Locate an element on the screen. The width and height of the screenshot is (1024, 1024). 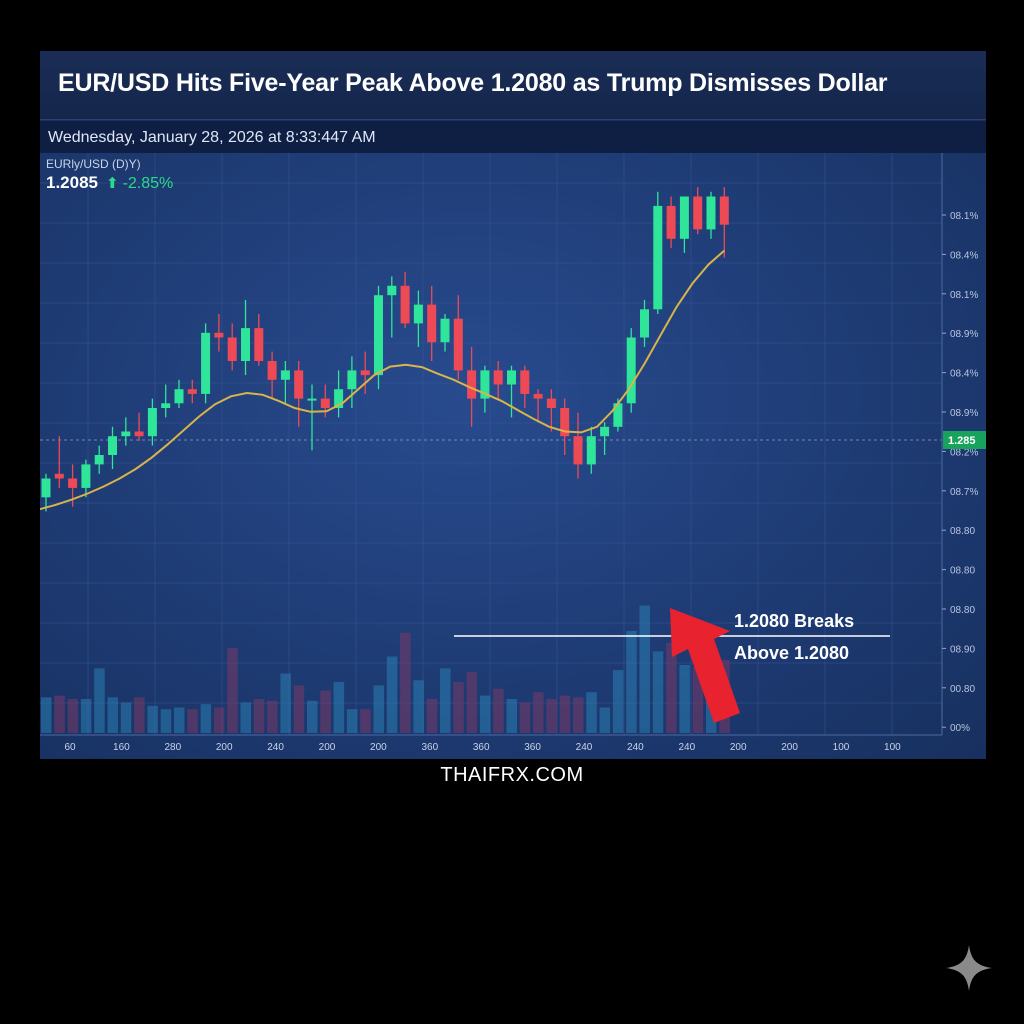
right-axis-label: 08.4% is located at coordinates (964, 255).